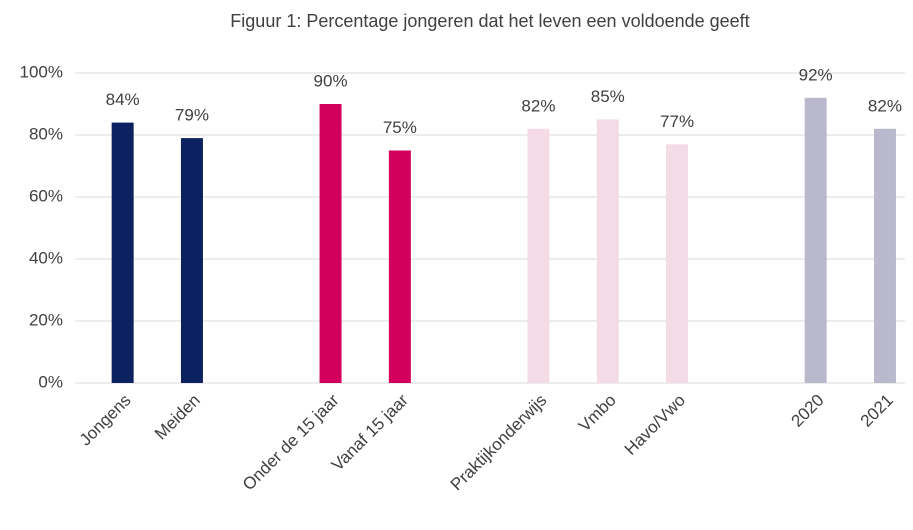 This screenshot has height=530, width=913. Describe the element at coordinates (677, 121) in the screenshot. I see `value-label: 77%` at that location.